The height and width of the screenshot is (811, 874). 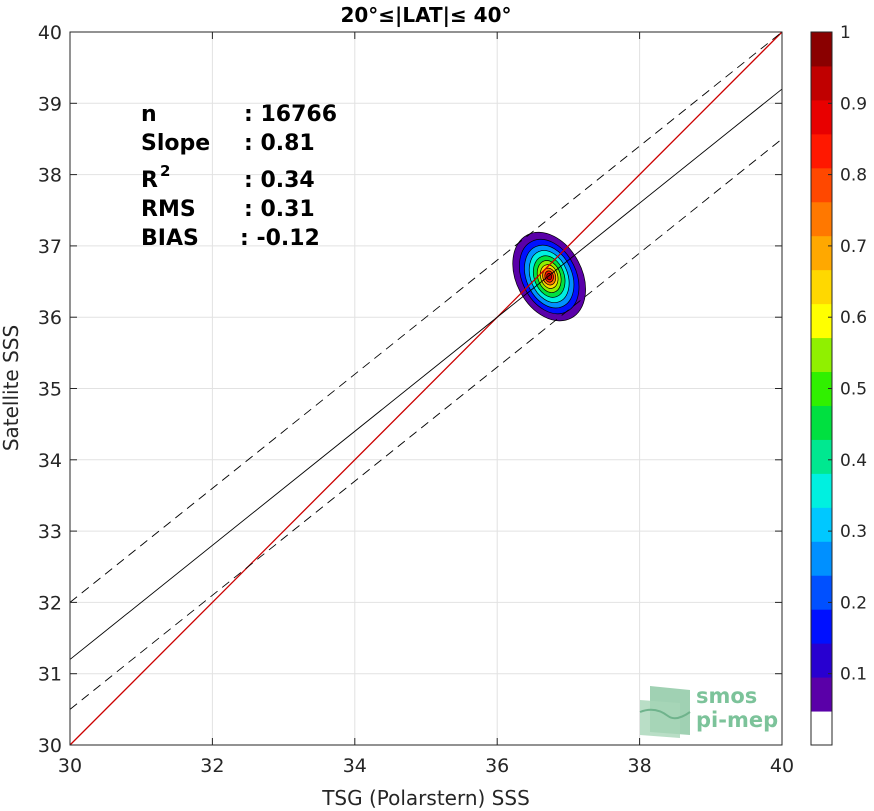 I want to click on stat-n-value: : 16766, so click(x=290, y=114).